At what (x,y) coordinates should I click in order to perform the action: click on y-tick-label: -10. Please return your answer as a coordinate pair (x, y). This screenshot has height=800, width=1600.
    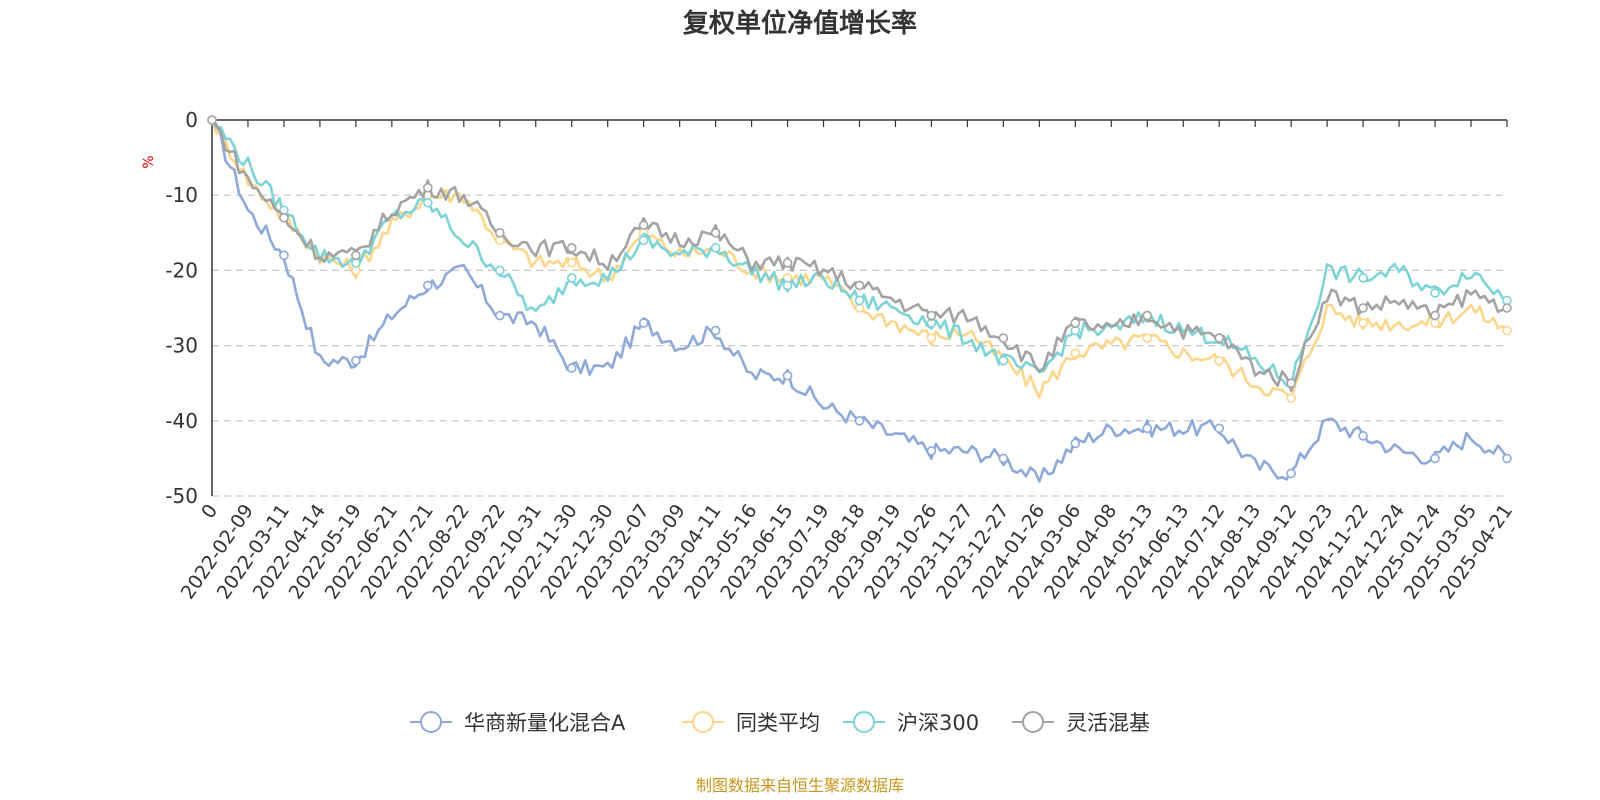
    Looking at the image, I should click on (181, 195).